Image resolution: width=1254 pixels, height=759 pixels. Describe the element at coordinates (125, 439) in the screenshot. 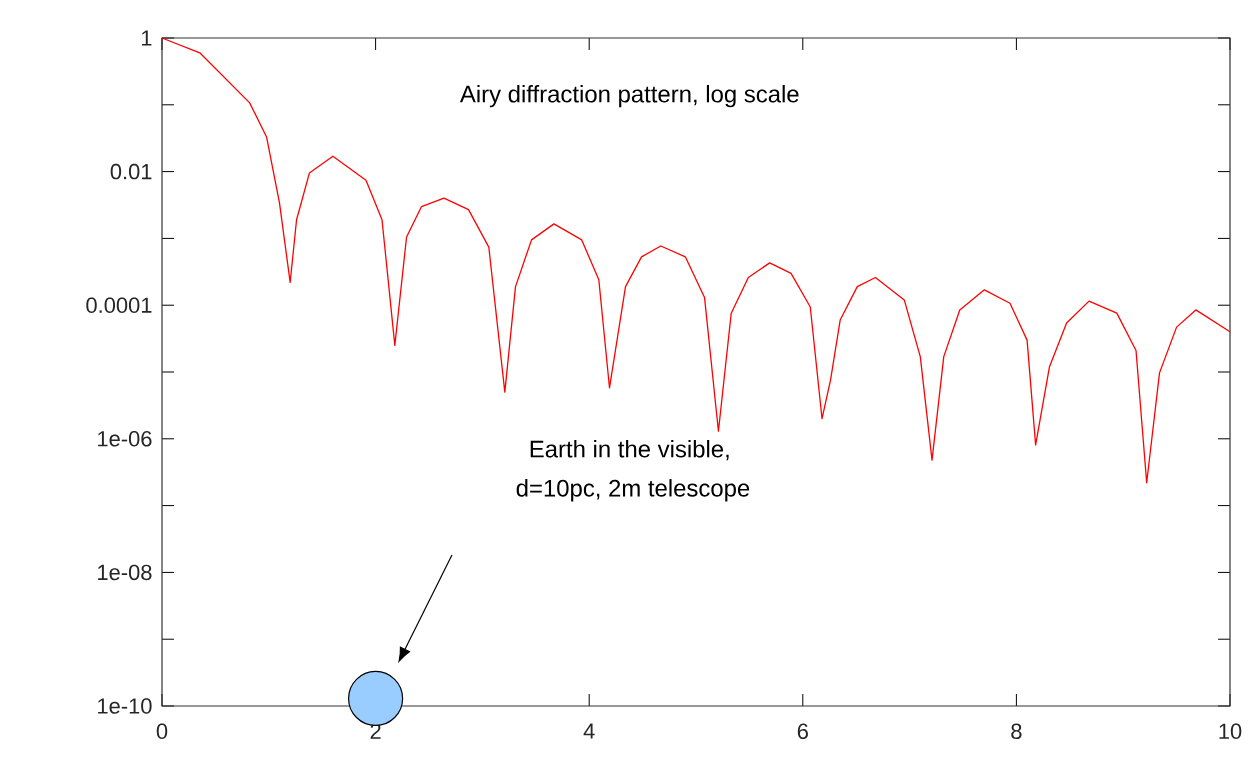

I see `y-tick-label: 1e-06` at that location.